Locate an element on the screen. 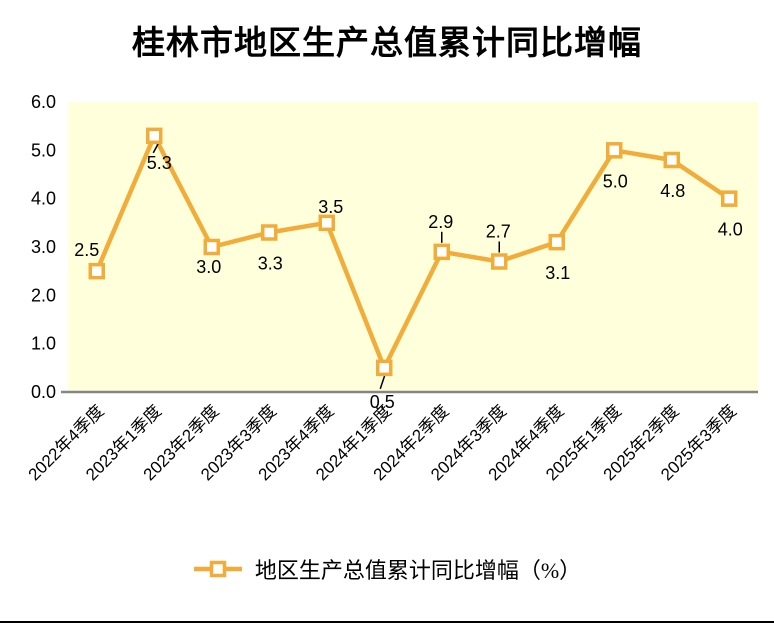 This screenshot has height=623, width=774. svg-text: 1.0 is located at coordinates (43, 344).